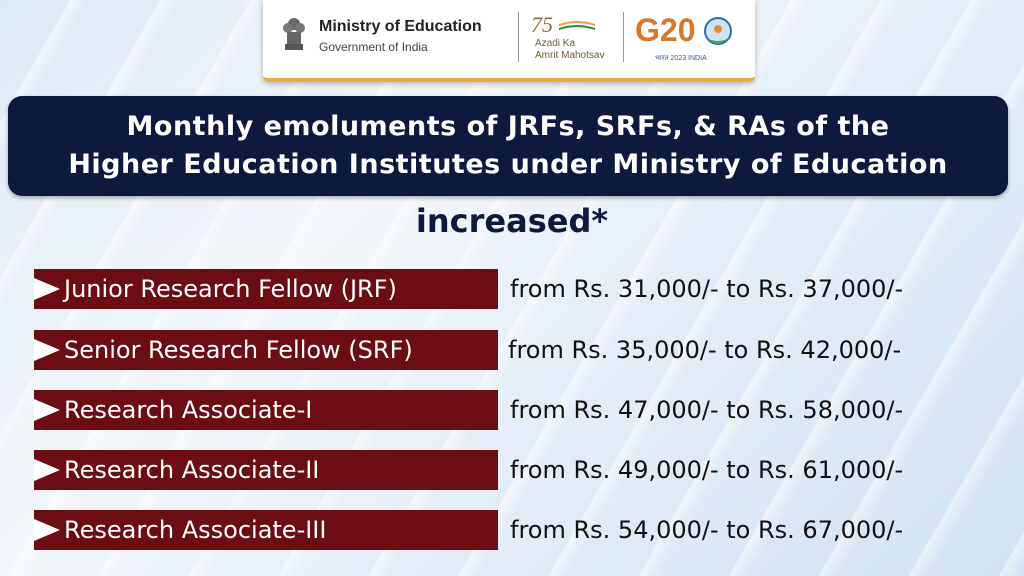  I want to click on position-label: Research Associate-I, so click(266, 410).